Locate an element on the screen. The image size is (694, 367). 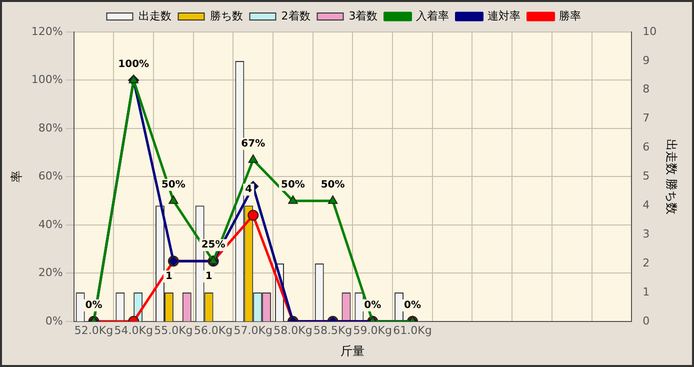
y2-tick-label: 1 is located at coordinates (646, 291).